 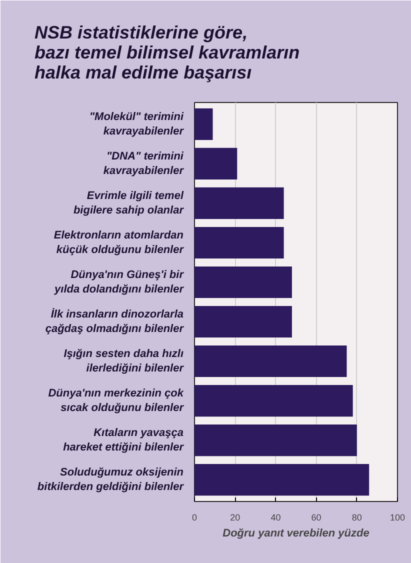 I want to click on y-tick-label: Kıtaların yavaşça hareket ettiğini bilenler, so click(x=123, y=440).